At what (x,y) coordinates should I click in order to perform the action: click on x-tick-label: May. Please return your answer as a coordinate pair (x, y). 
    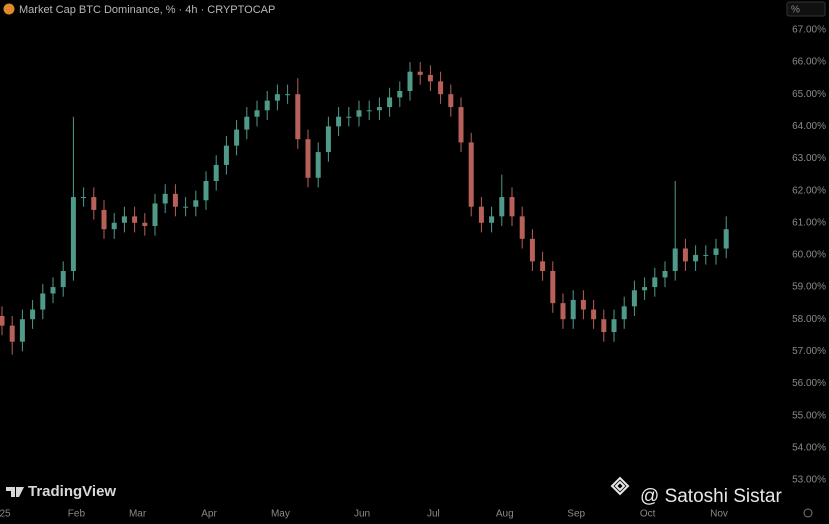
    Looking at the image, I should click on (280, 514).